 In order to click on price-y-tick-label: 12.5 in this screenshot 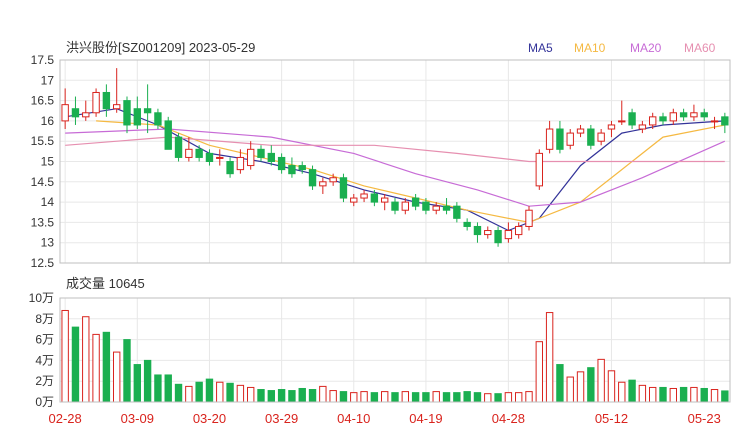, I will do `click(43, 263)`.